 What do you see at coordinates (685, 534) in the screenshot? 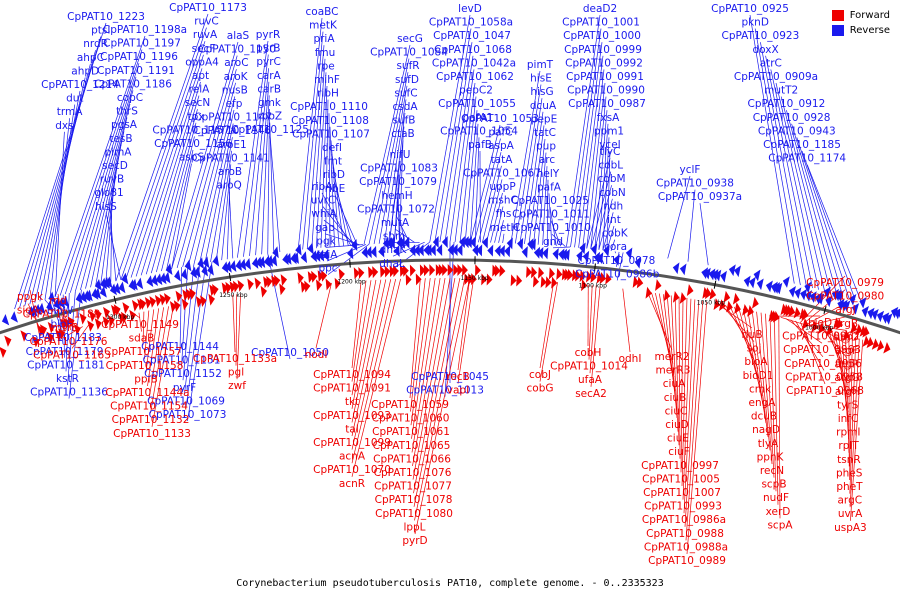
I see `gene-label-forward: CpPAT10_0988` at bounding box center [685, 534].